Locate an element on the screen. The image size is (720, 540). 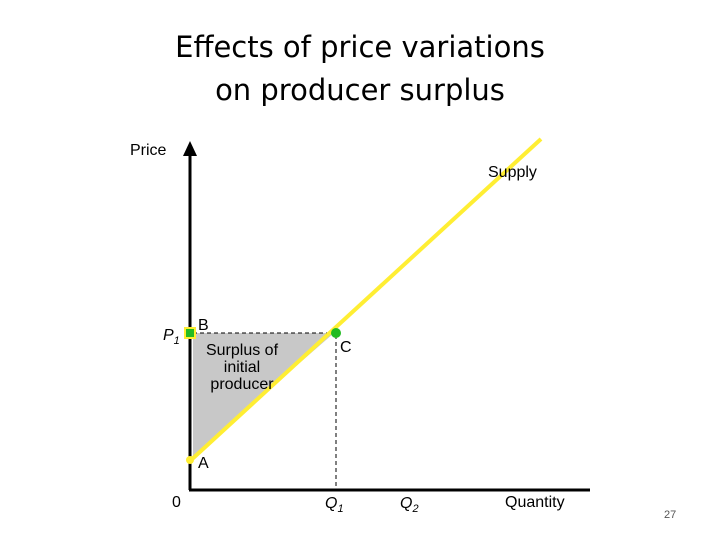
point-a is located at coordinates (190, 460).